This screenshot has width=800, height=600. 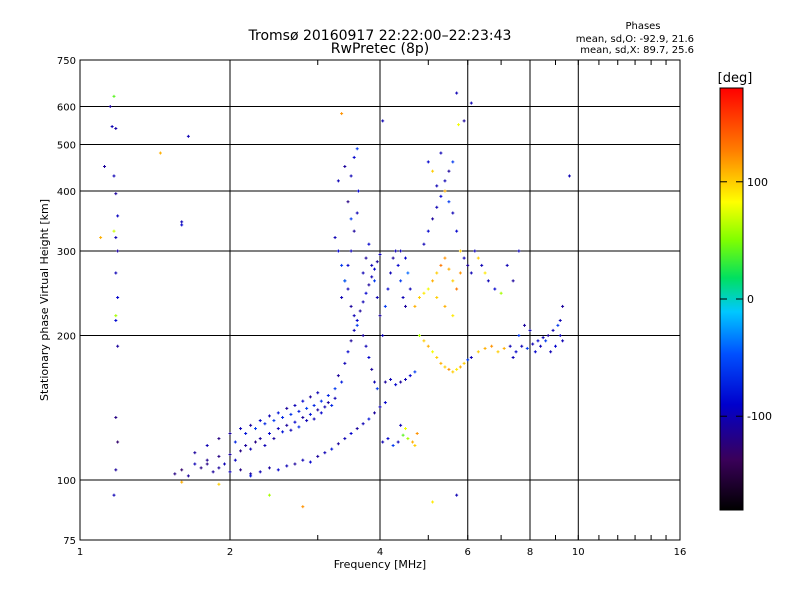 I want to click on colorbar-label: [deg], so click(x=735, y=78).